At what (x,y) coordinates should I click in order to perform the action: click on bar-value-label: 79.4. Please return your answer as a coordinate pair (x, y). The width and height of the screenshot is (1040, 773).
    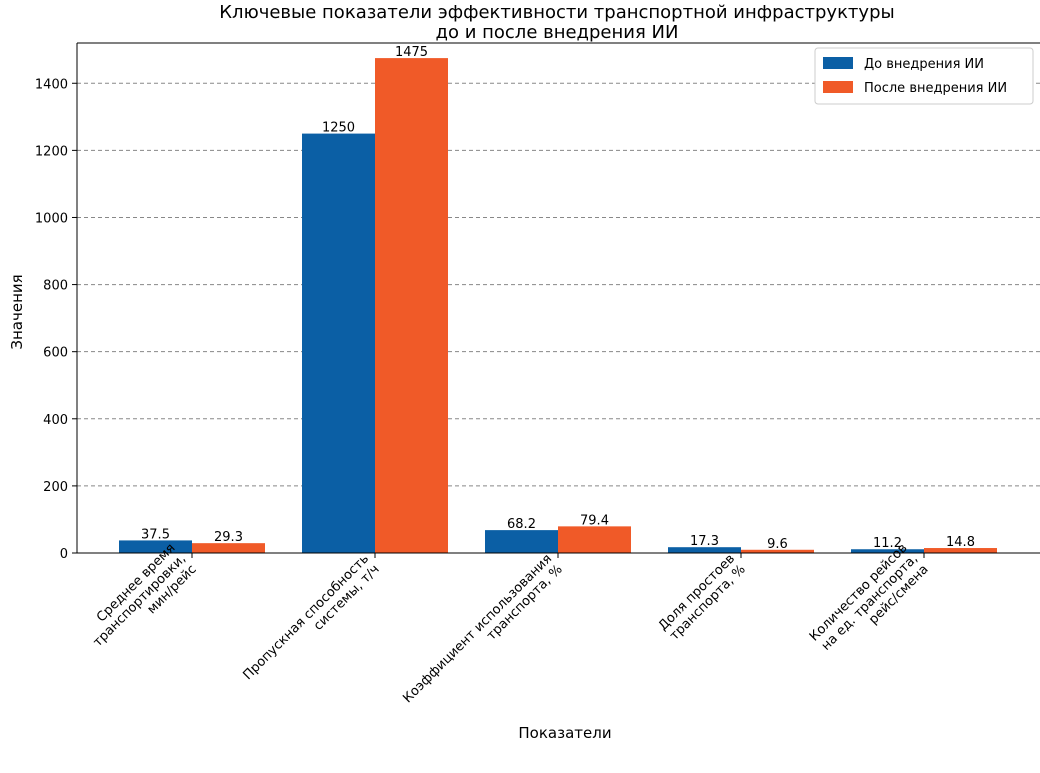
    Looking at the image, I should click on (594, 520).